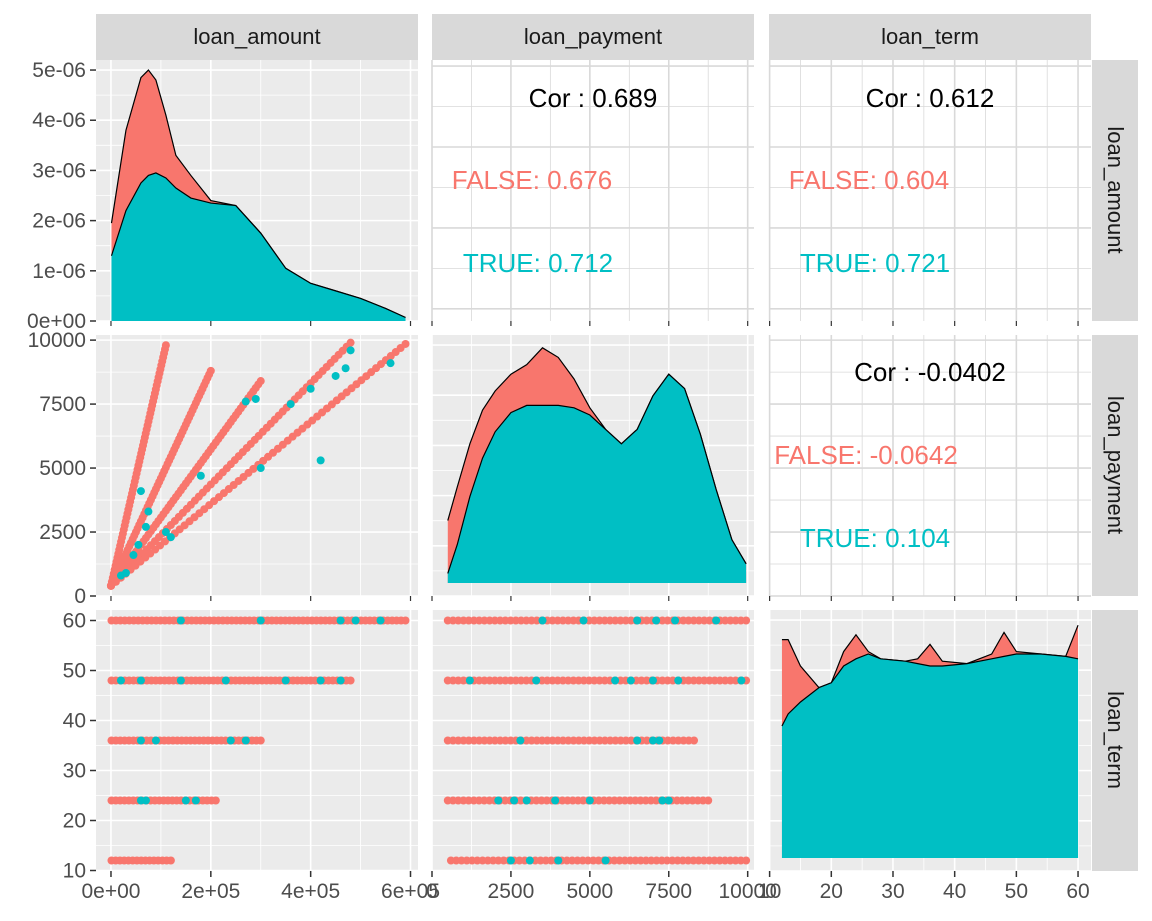 The height and width of the screenshot is (921, 1152). I want to click on correlation-false-payment-term: FALSE: -0.0642, so click(866, 455).